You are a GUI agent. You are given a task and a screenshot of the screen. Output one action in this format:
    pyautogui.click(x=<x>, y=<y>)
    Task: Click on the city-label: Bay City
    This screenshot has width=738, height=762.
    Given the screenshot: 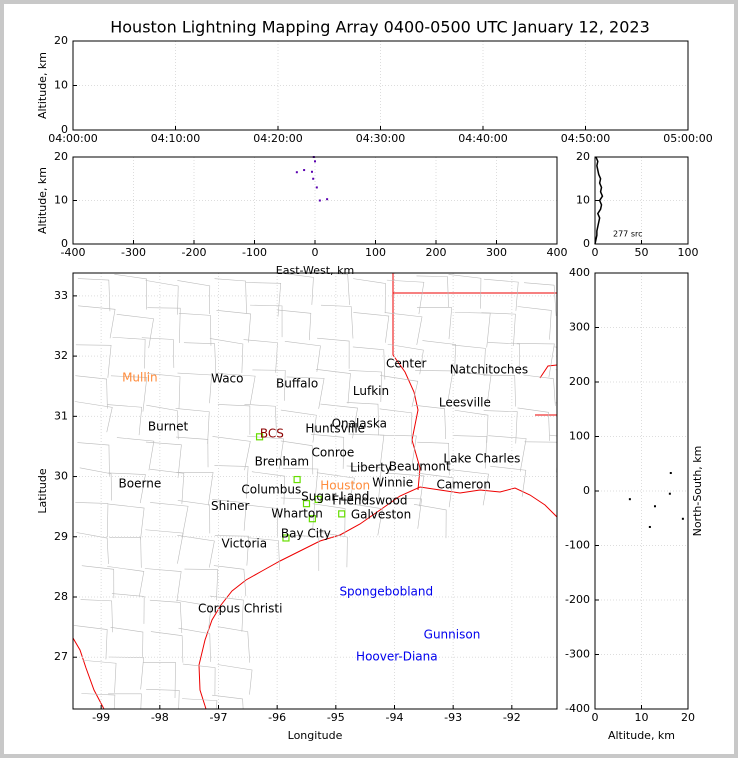 What is the action you would take?
    pyautogui.click(x=306, y=533)
    